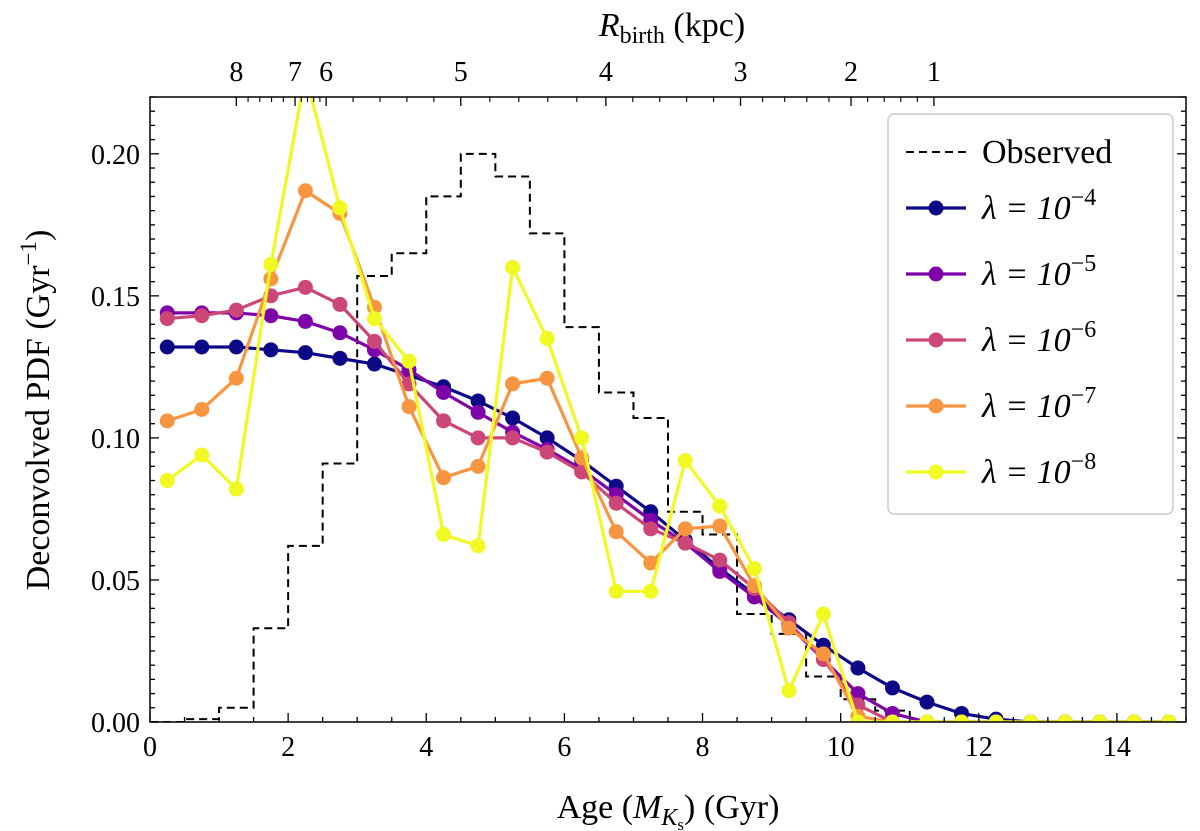 The width and height of the screenshot is (1200, 831). What do you see at coordinates (979, 747) in the screenshot?
I see `x-tick-label: 12` at bounding box center [979, 747].